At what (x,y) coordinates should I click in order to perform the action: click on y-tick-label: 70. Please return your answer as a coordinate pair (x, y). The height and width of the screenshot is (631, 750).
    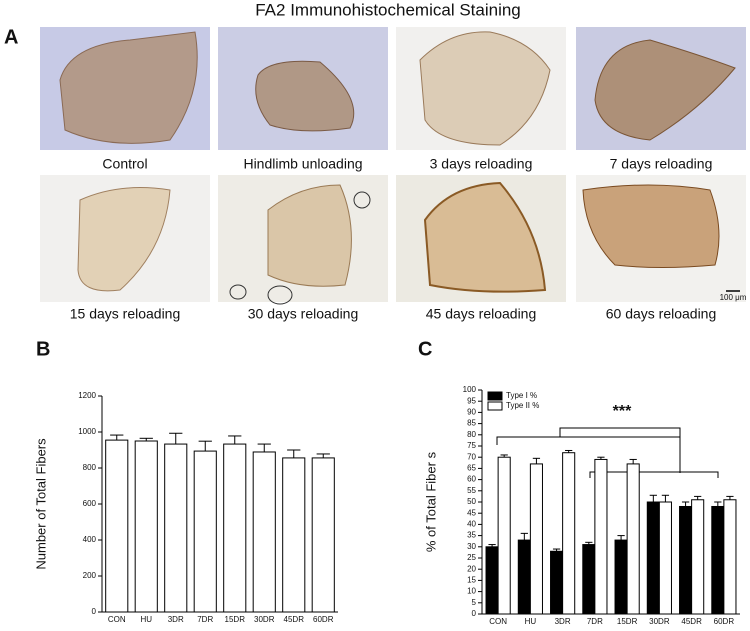
    Looking at the image, I should click on (471, 456).